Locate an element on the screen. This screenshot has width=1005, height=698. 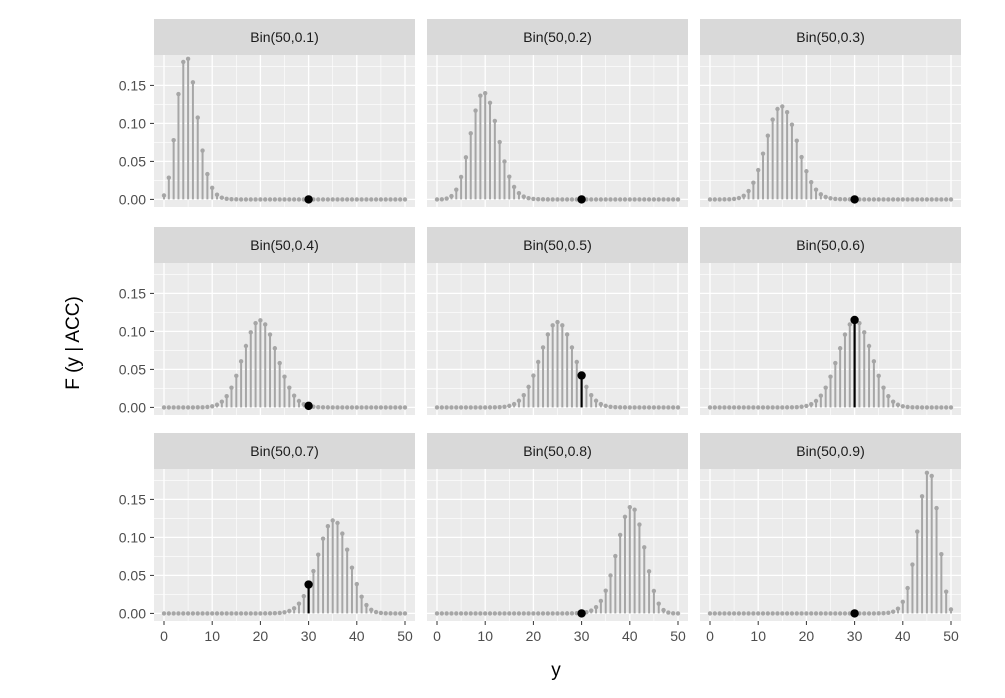
x-tick-label: 10 is located at coordinates (758, 636).